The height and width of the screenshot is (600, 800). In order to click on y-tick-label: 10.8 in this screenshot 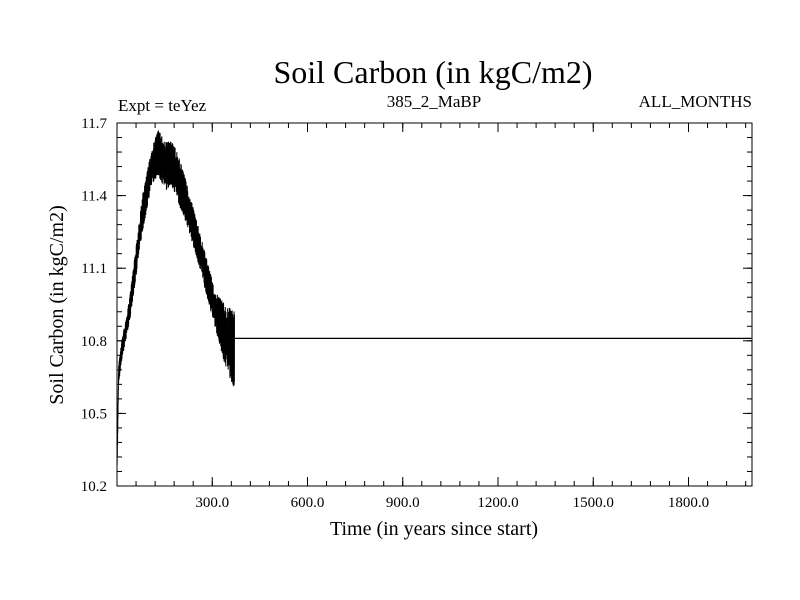, I will do `click(94, 342)`.